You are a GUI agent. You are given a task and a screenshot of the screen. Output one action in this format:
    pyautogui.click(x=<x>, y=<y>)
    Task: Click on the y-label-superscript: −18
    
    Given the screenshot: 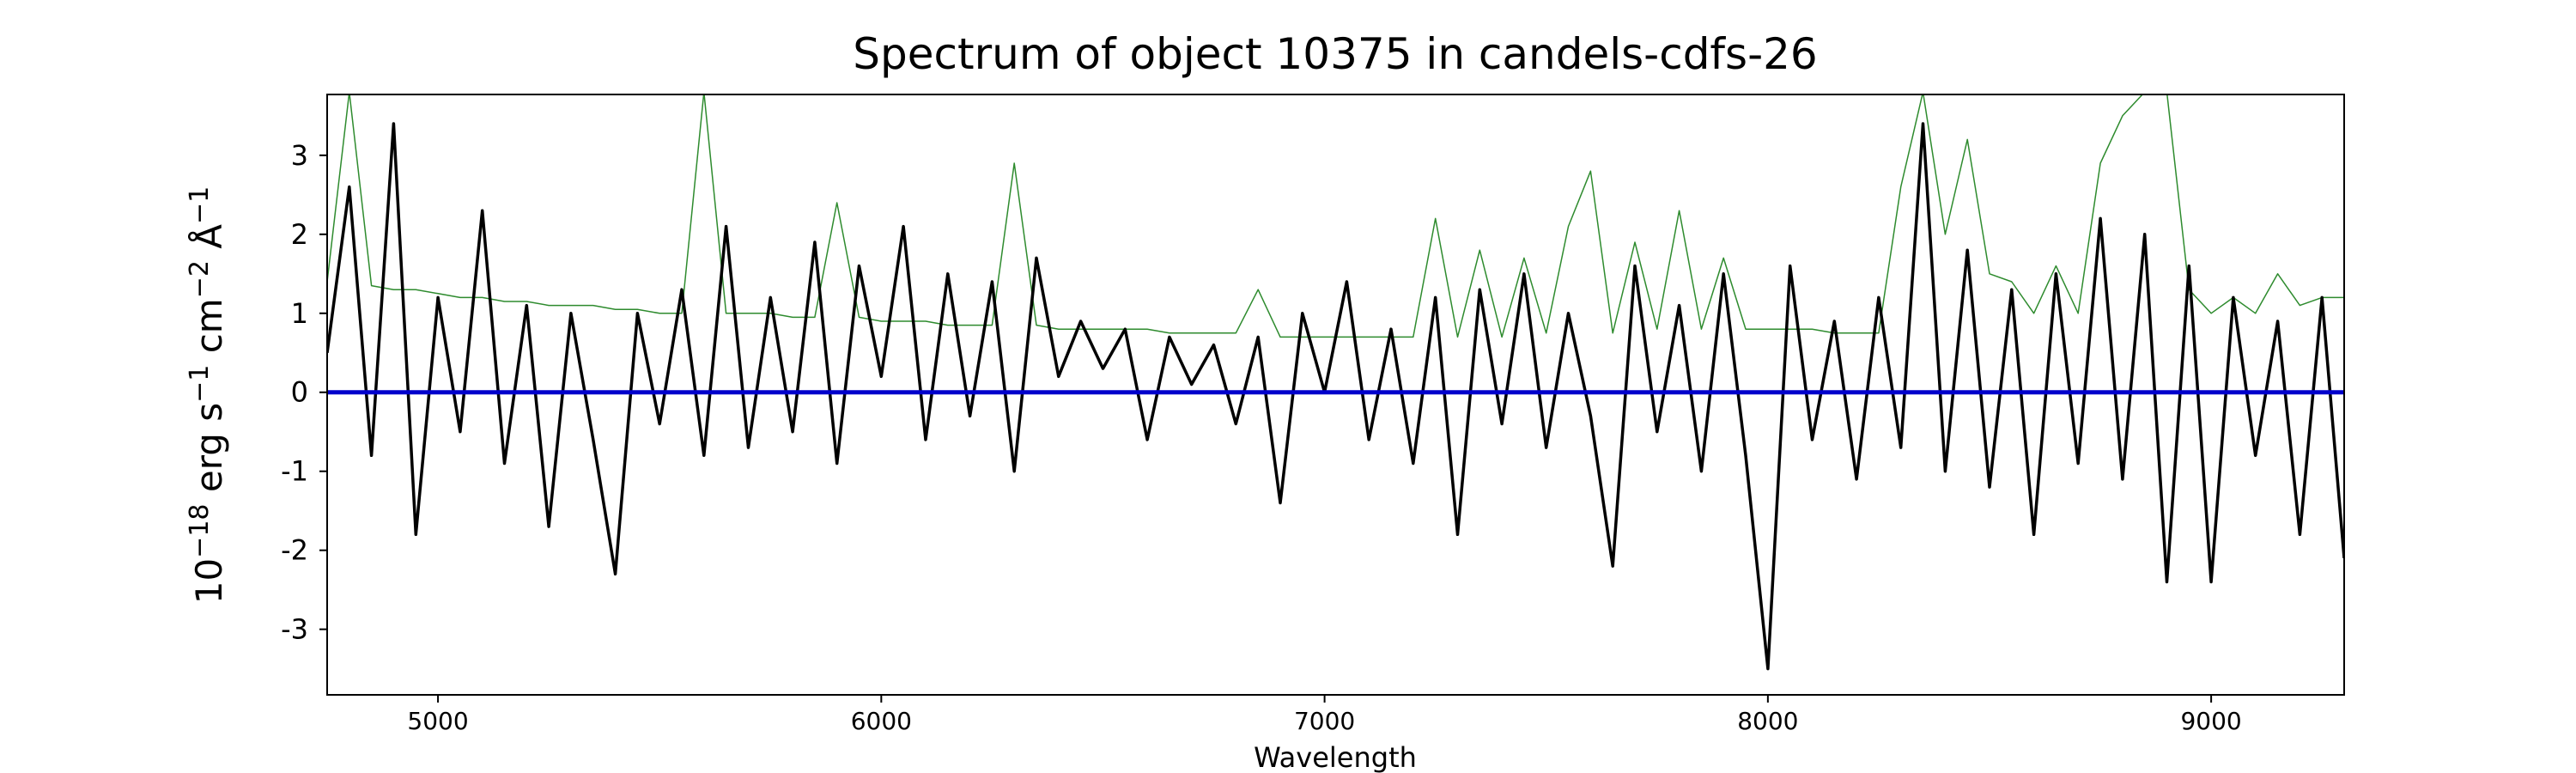 What is the action you would take?
    pyautogui.click(x=200, y=531)
    